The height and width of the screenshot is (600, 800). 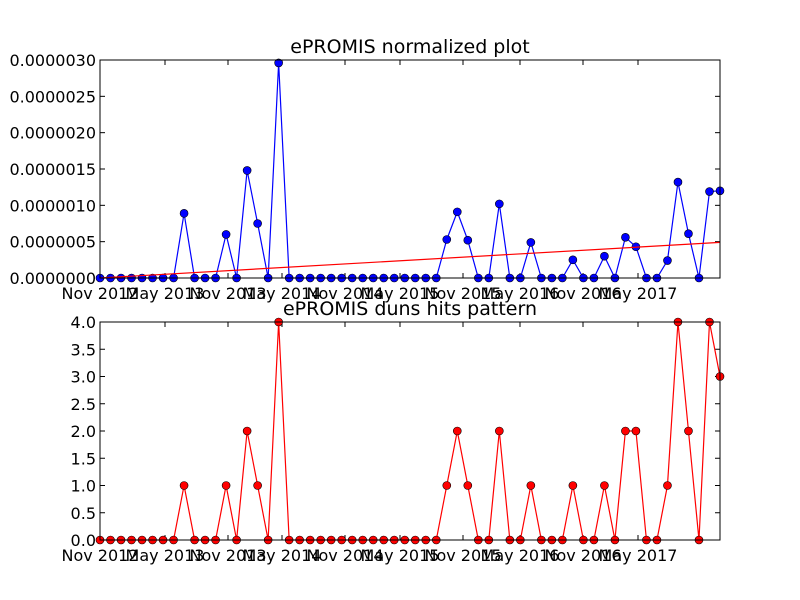 I want to click on y-tick-label: 4.0, so click(x=83, y=322).